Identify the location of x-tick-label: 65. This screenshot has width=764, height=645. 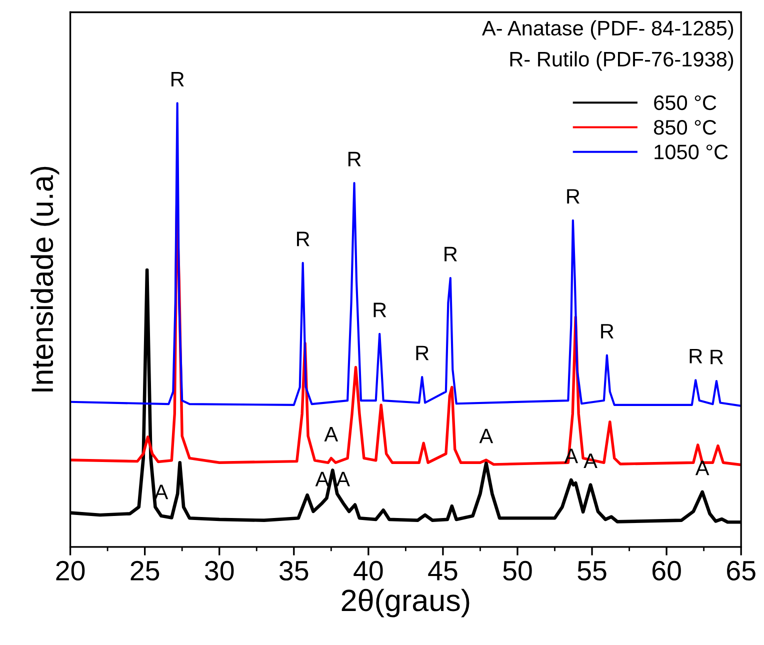
(741, 570).